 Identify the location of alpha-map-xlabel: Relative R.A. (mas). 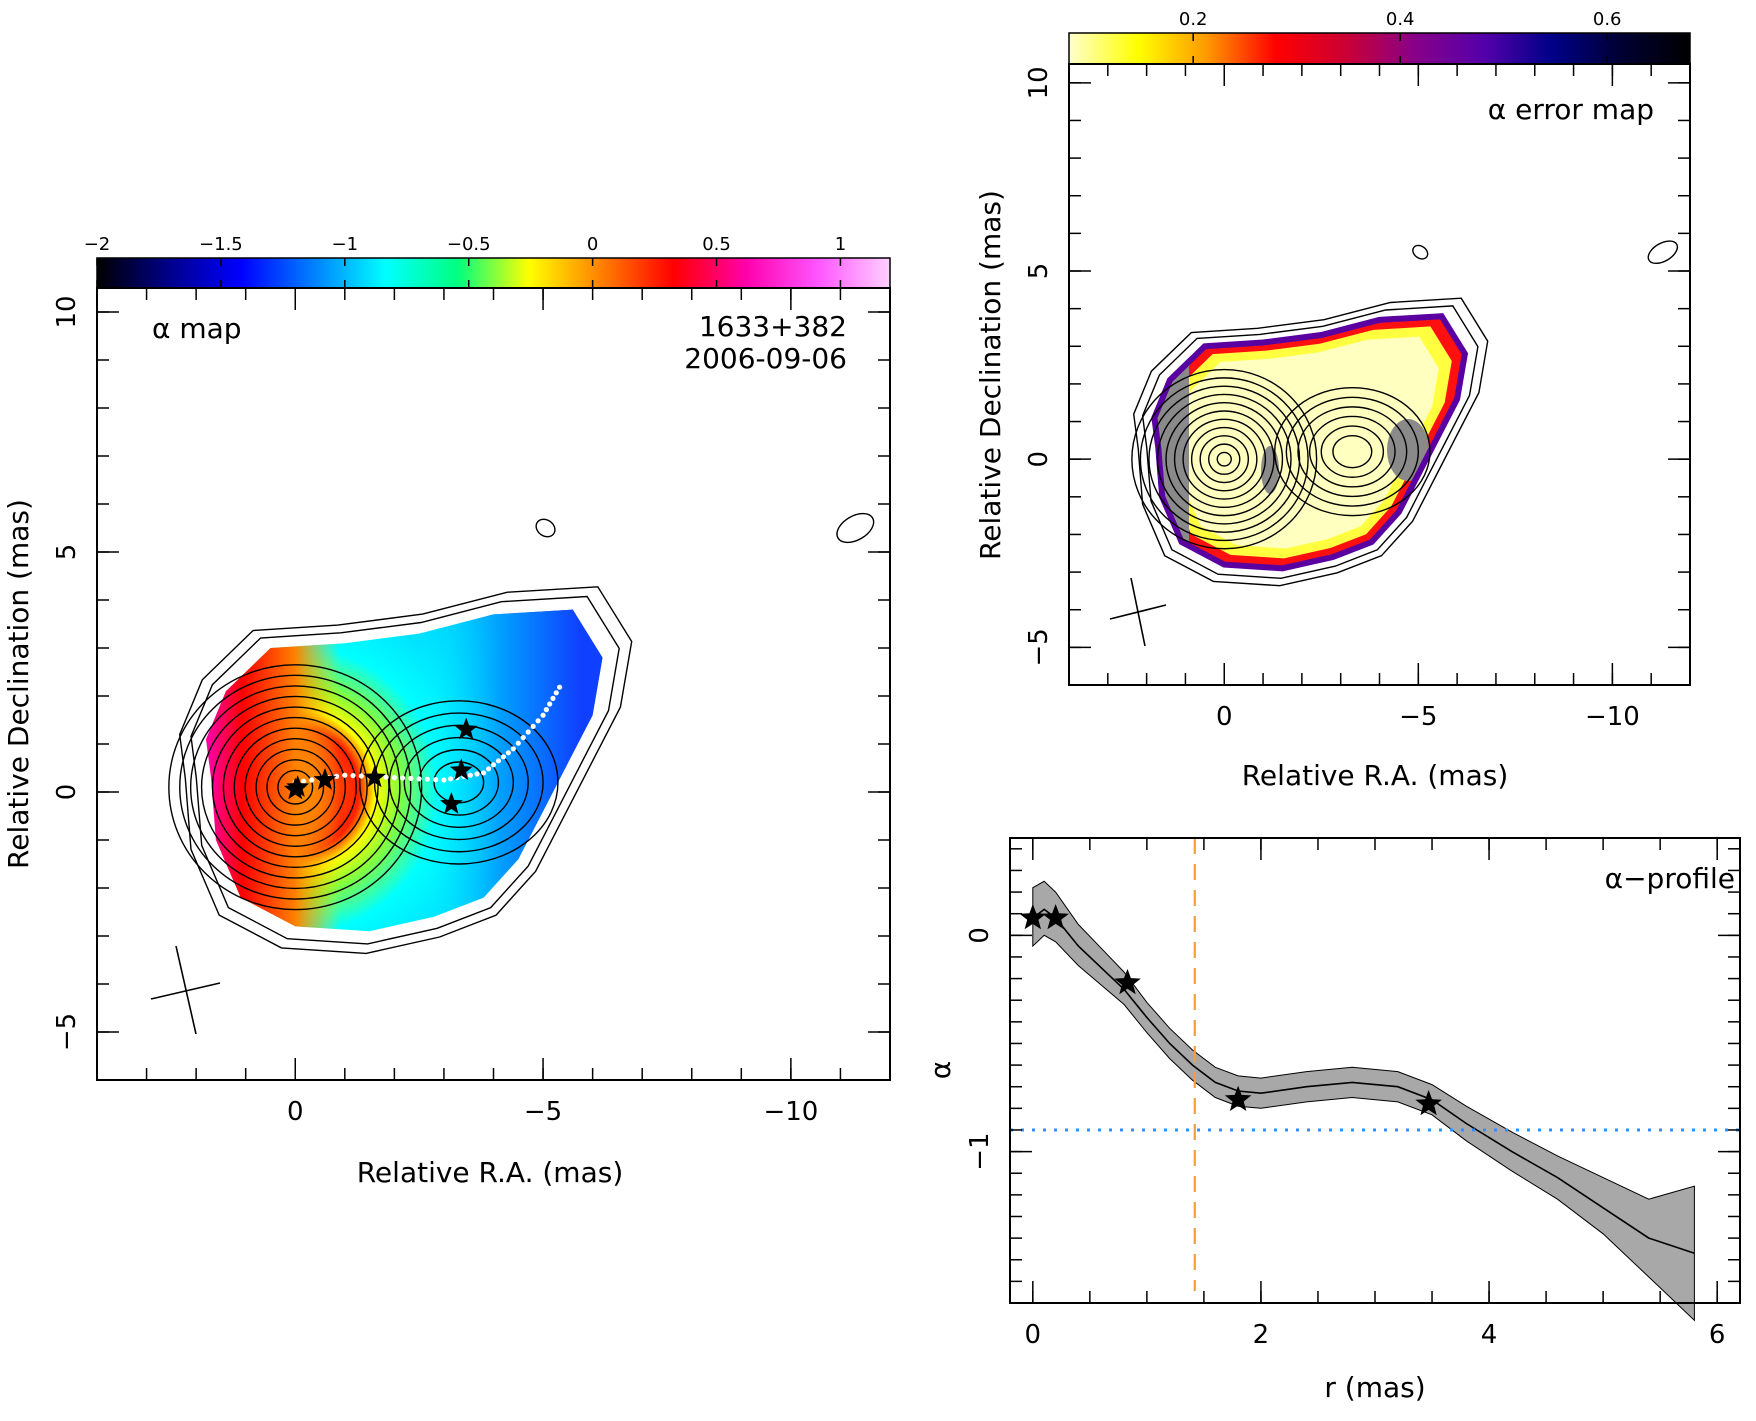
(490, 1172).